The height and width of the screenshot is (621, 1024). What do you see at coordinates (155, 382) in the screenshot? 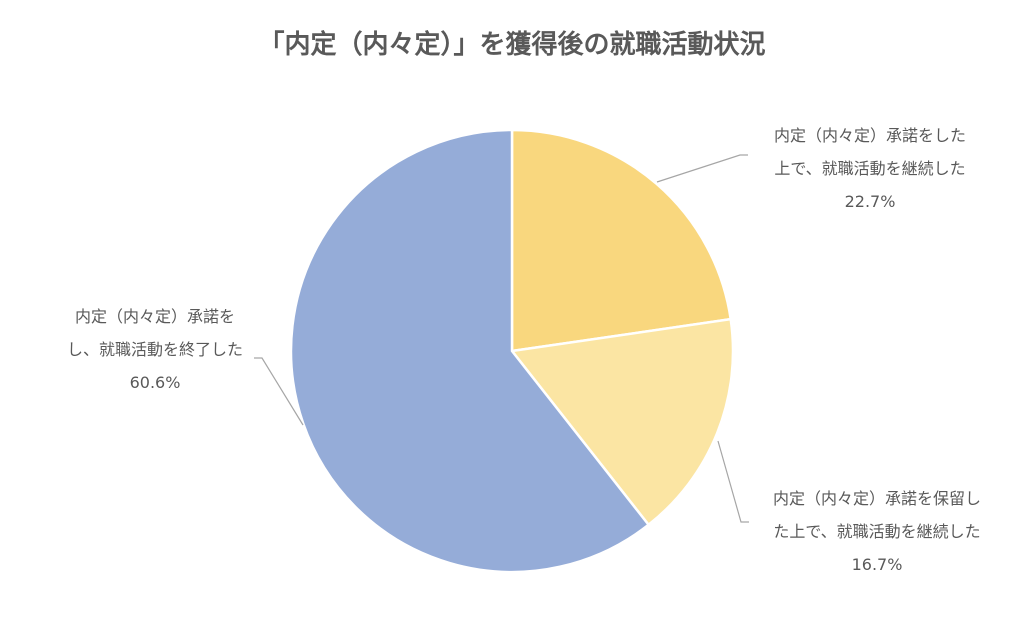
I see `data-label-2-value: 60.6%` at bounding box center [155, 382].